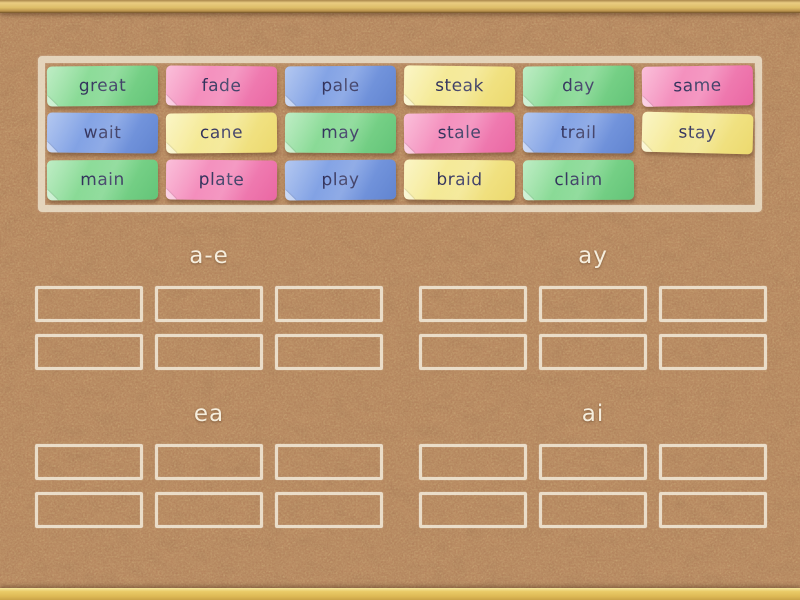 The width and height of the screenshot is (800, 600). Describe the element at coordinates (400, 6) in the screenshot. I see `wood-frame-top` at that location.